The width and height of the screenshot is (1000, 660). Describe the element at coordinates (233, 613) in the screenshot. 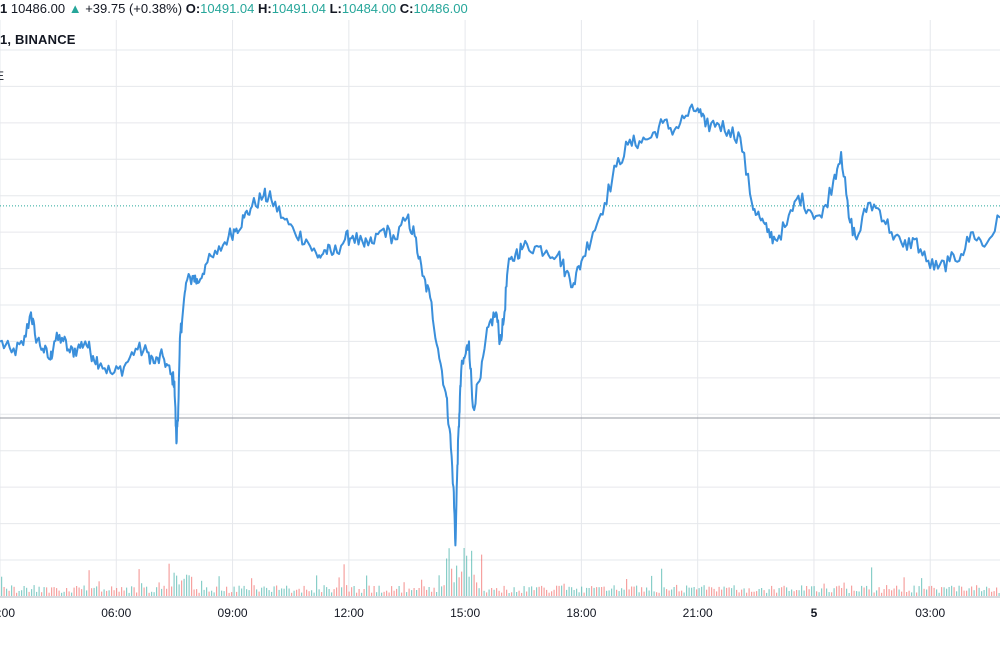

I see `x-tick-label: 09:00` at that location.